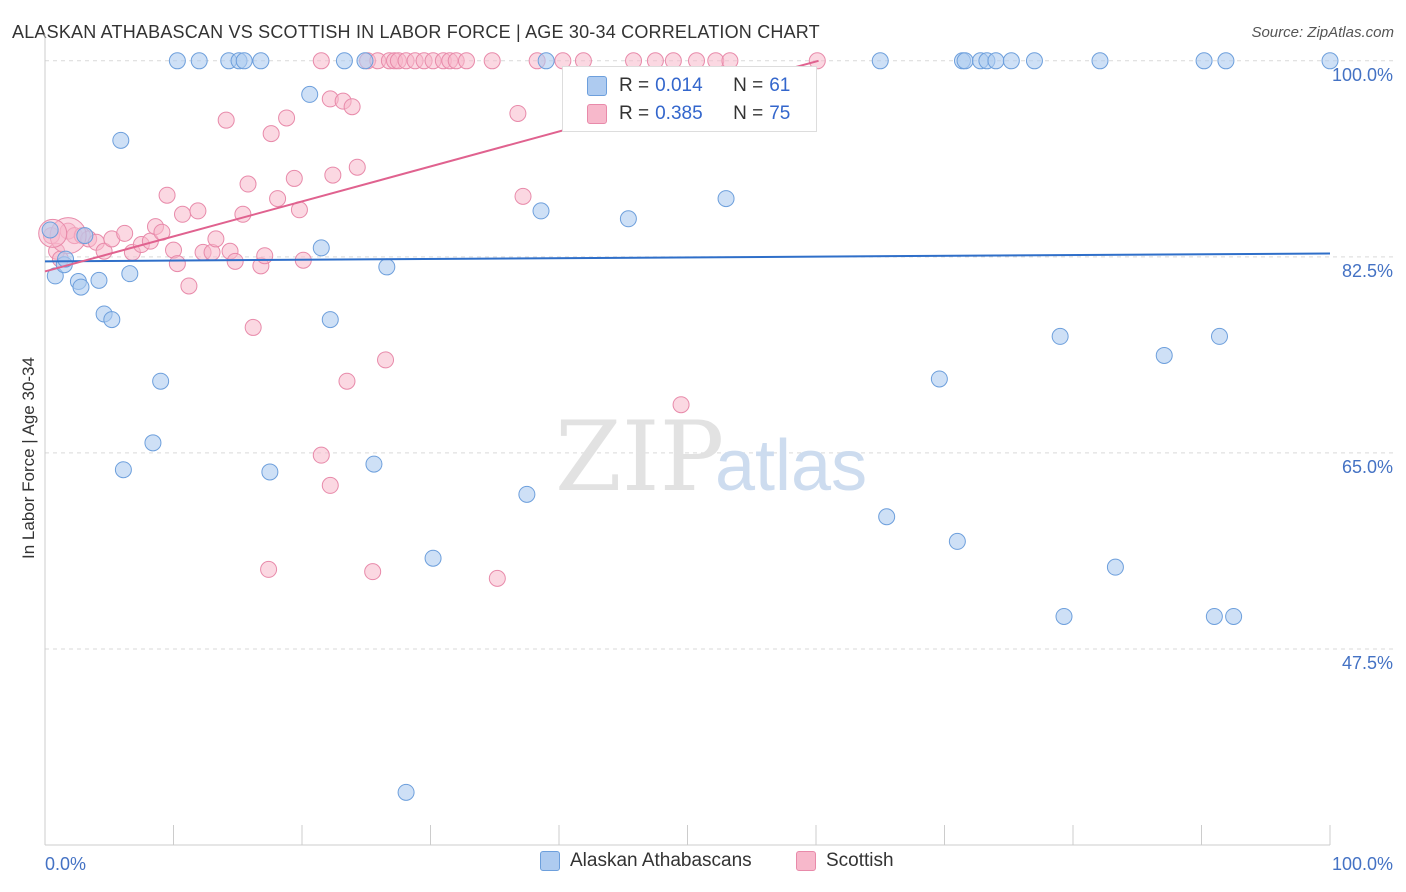  What do you see at coordinates (1367, 467) in the screenshot?
I see `y-tick-label: 65.0%` at bounding box center [1367, 467].